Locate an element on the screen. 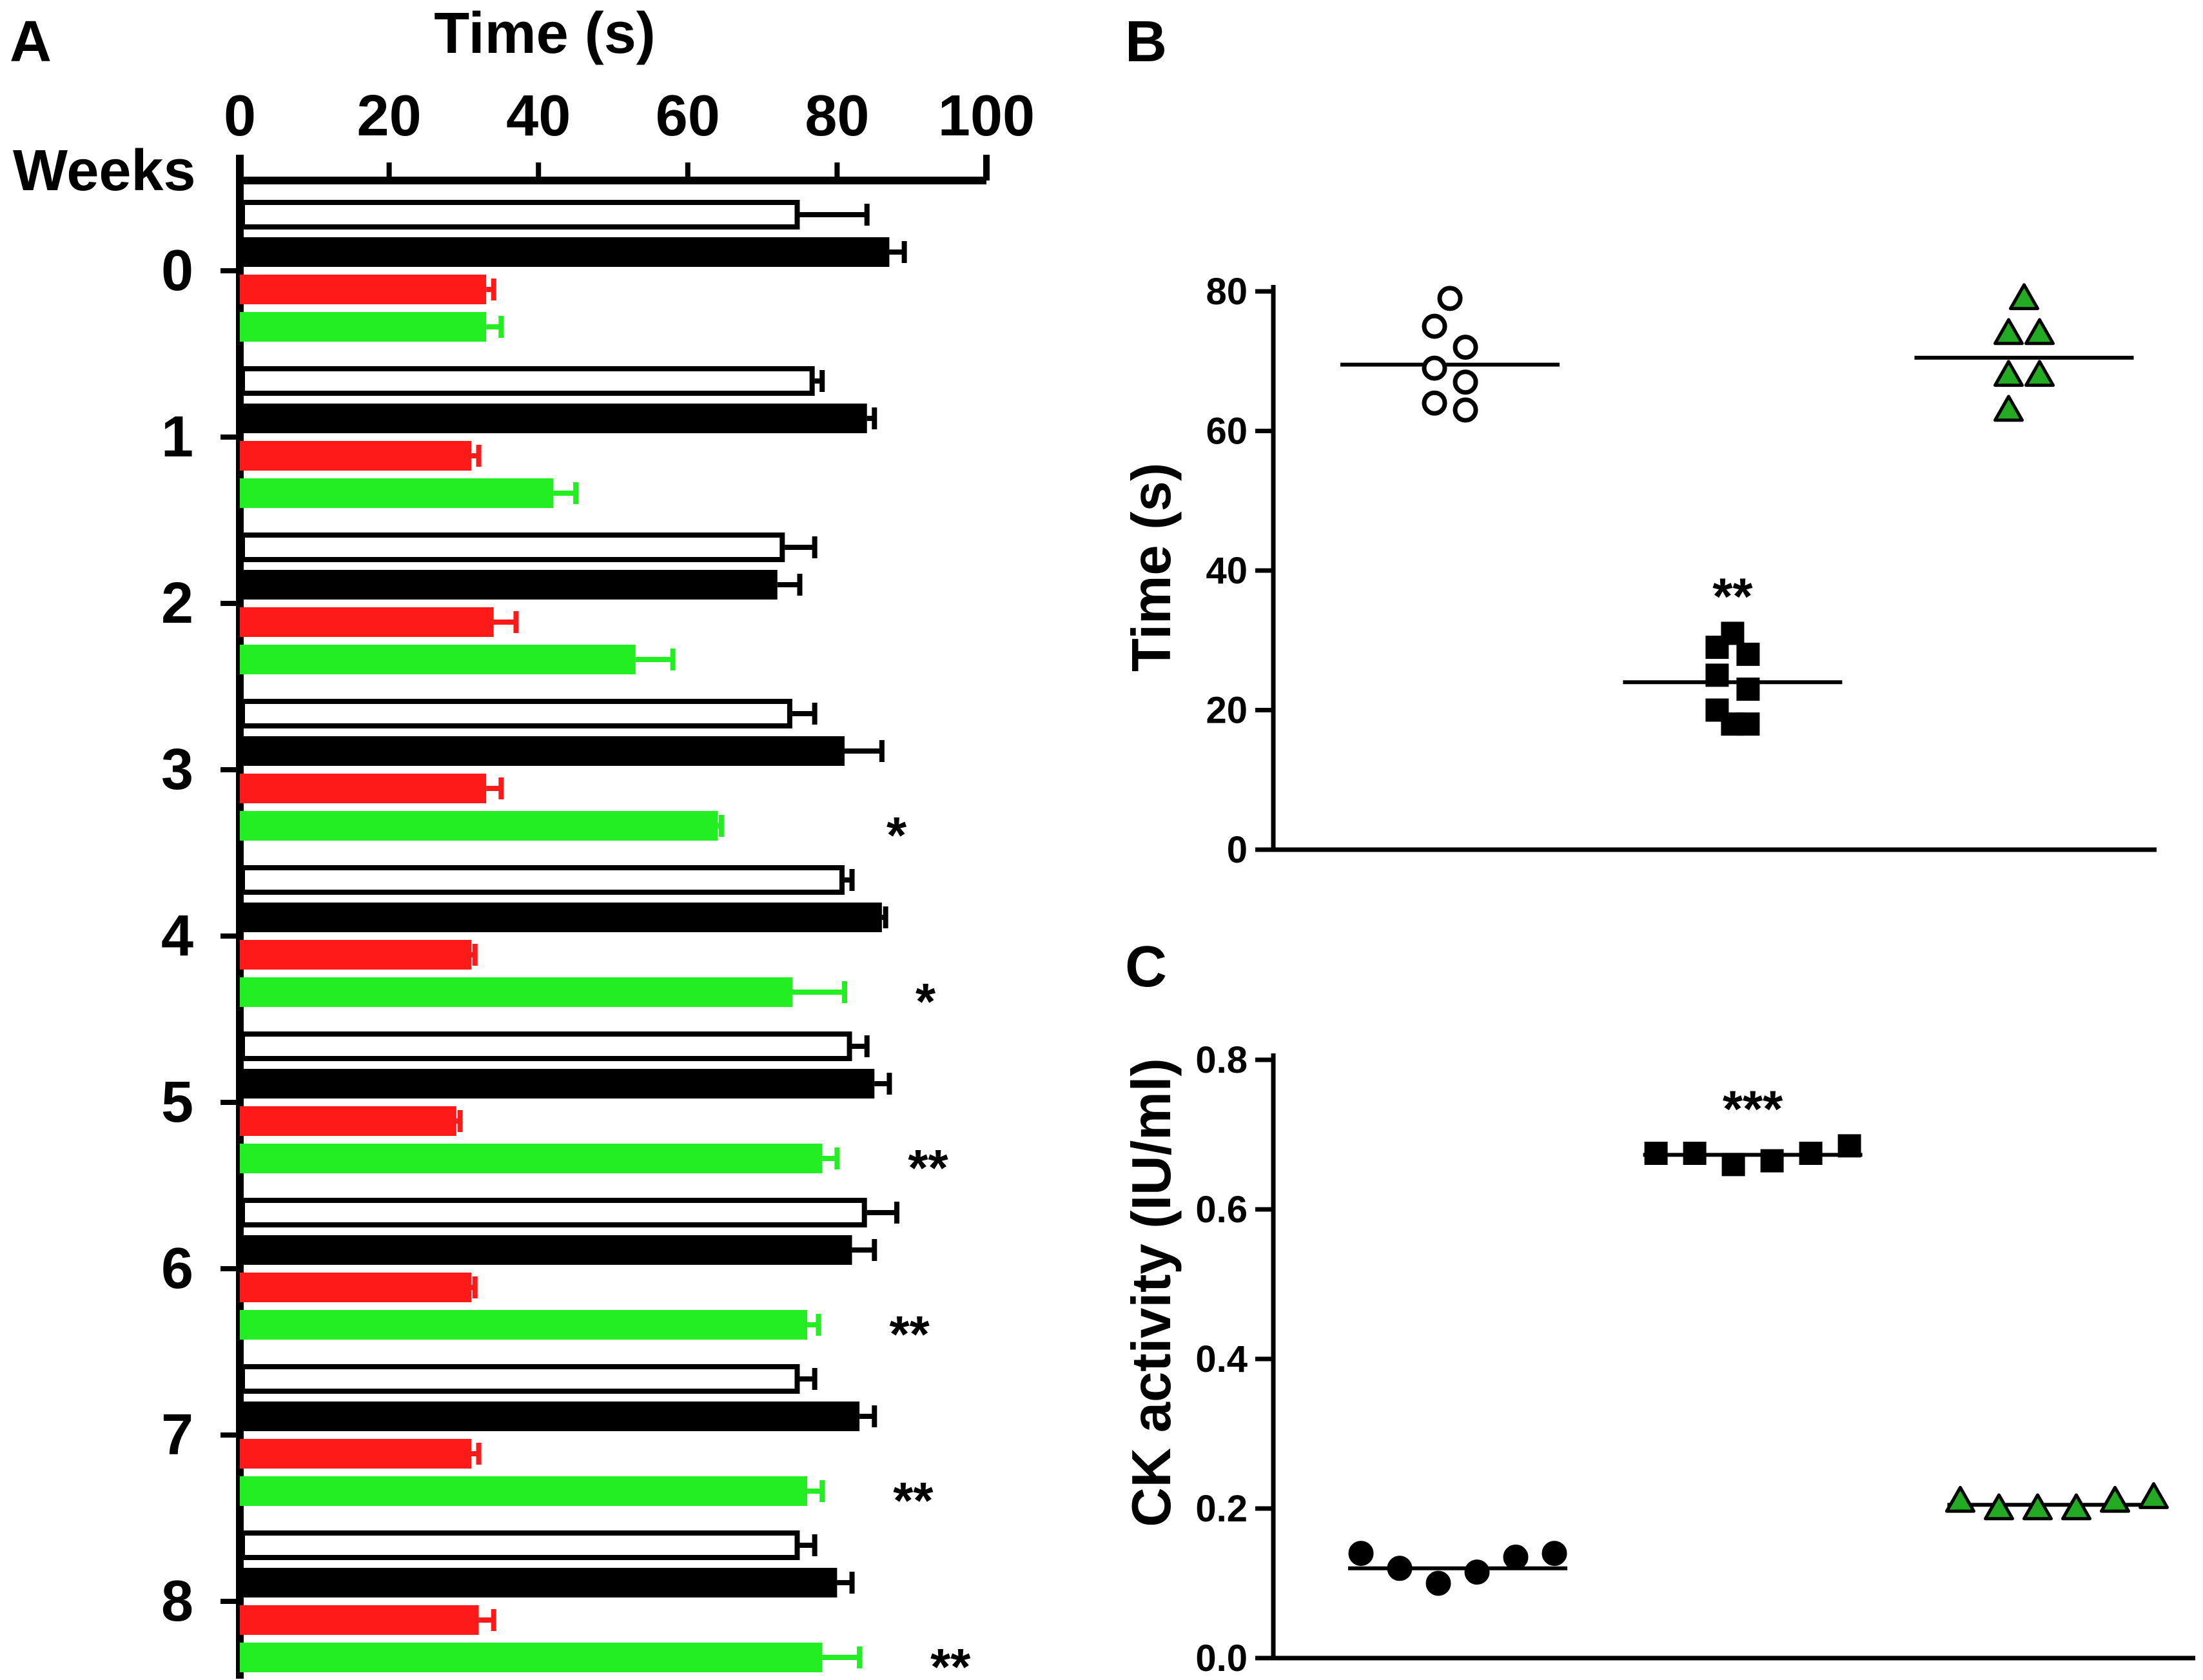  panel-a-week-label: 4 is located at coordinates (177, 936).